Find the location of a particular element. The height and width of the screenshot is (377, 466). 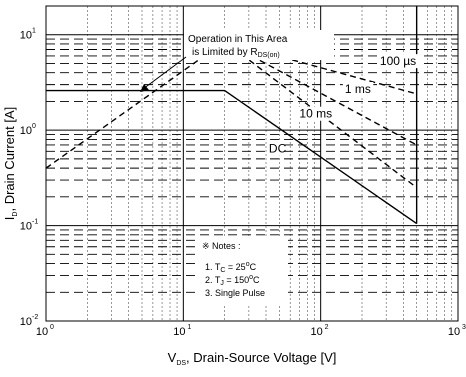

annotation-background is located at coordinates (259, 45).